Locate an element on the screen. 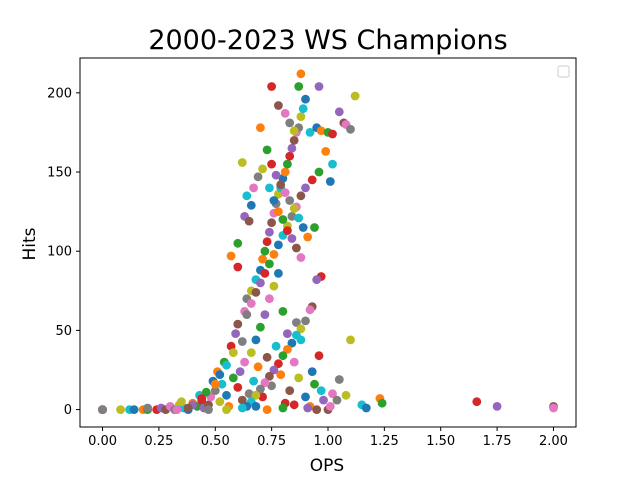 The height and width of the screenshot is (480, 640). x-tick-label: 0.75 is located at coordinates (271, 441).